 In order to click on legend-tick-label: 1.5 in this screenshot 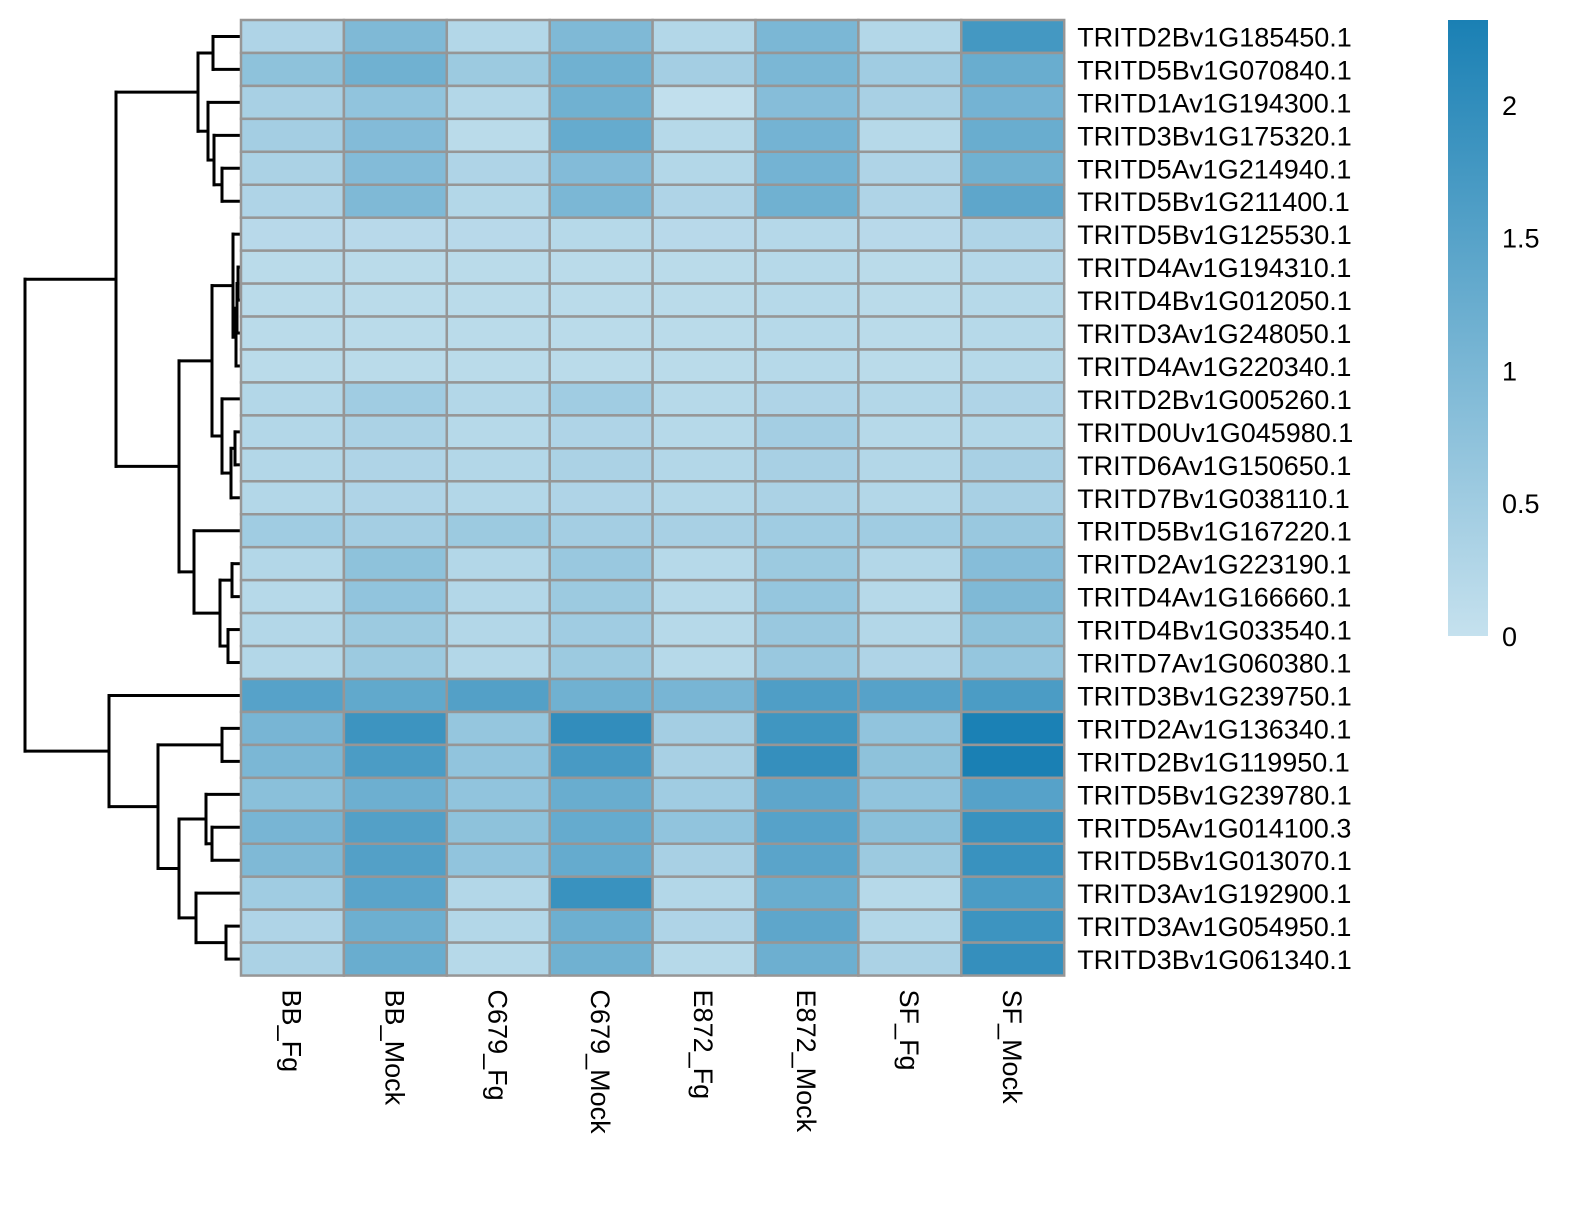, I will do `click(1521, 239)`.